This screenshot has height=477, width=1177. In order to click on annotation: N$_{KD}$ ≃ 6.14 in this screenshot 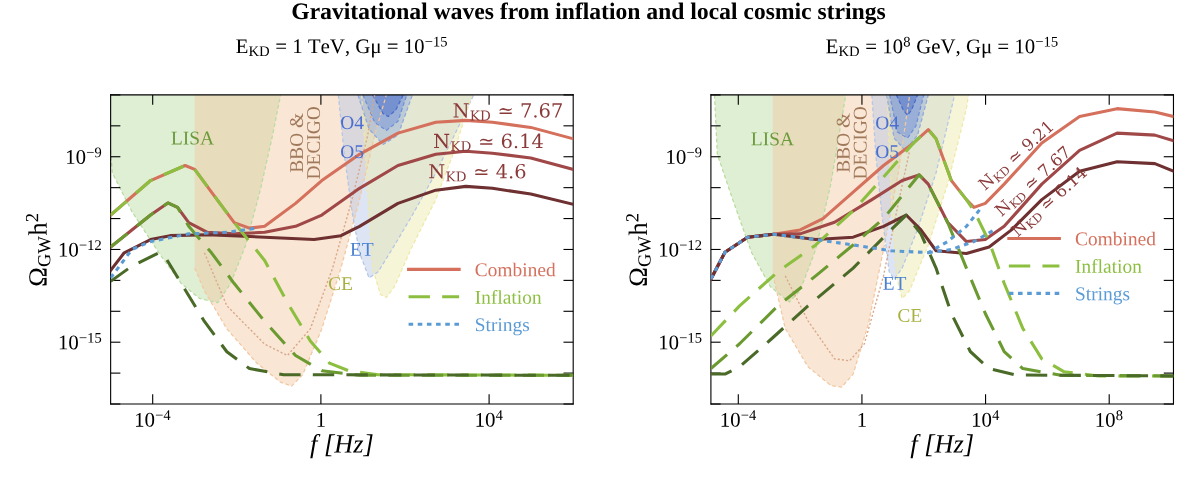, I will do `click(488, 142)`.